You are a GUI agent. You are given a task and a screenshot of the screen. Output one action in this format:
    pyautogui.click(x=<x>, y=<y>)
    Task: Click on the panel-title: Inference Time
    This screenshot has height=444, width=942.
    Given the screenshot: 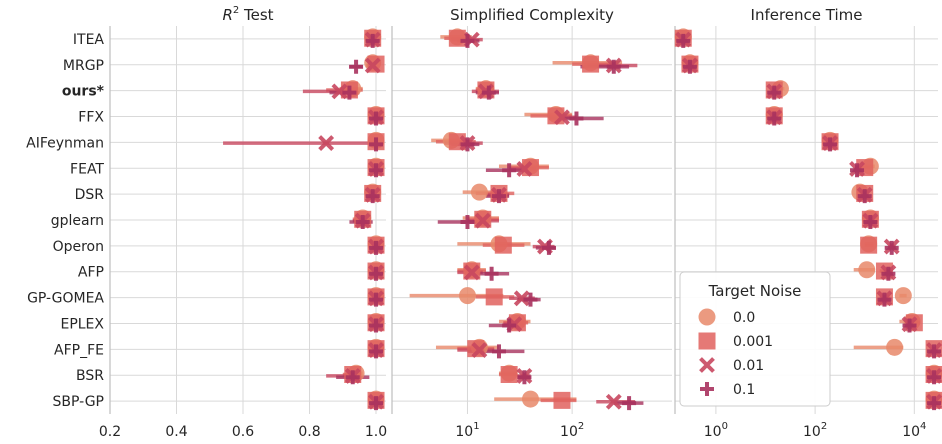 What is the action you would take?
    pyautogui.click(x=807, y=15)
    